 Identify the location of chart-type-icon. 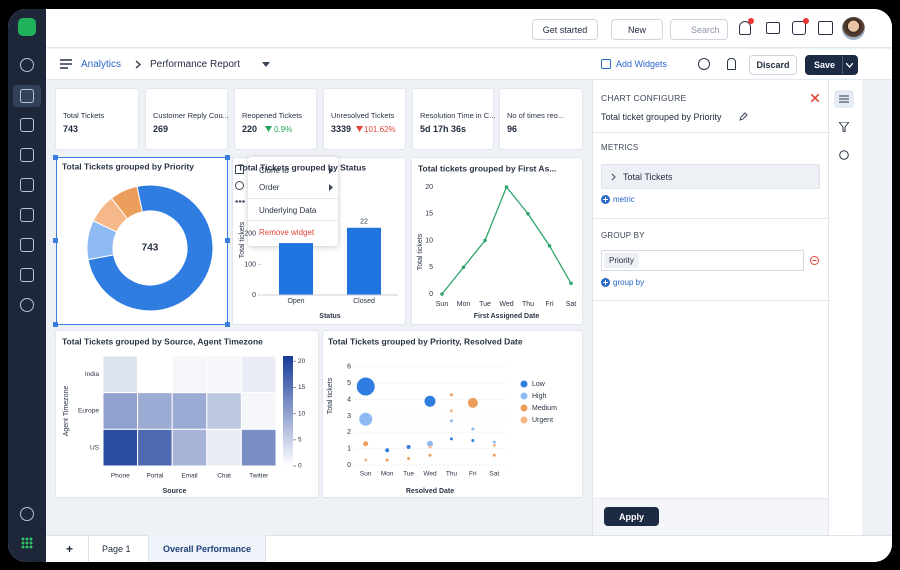
(239, 185).